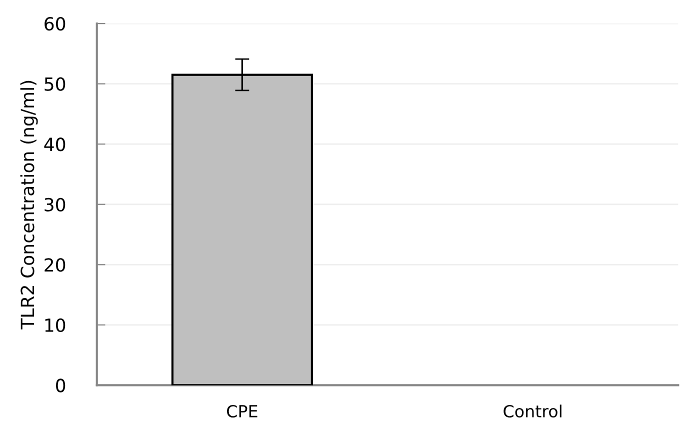 This screenshot has height=428, width=692. Describe the element at coordinates (55, 205) in the screenshot. I see `y-tick-label: 30` at that location.